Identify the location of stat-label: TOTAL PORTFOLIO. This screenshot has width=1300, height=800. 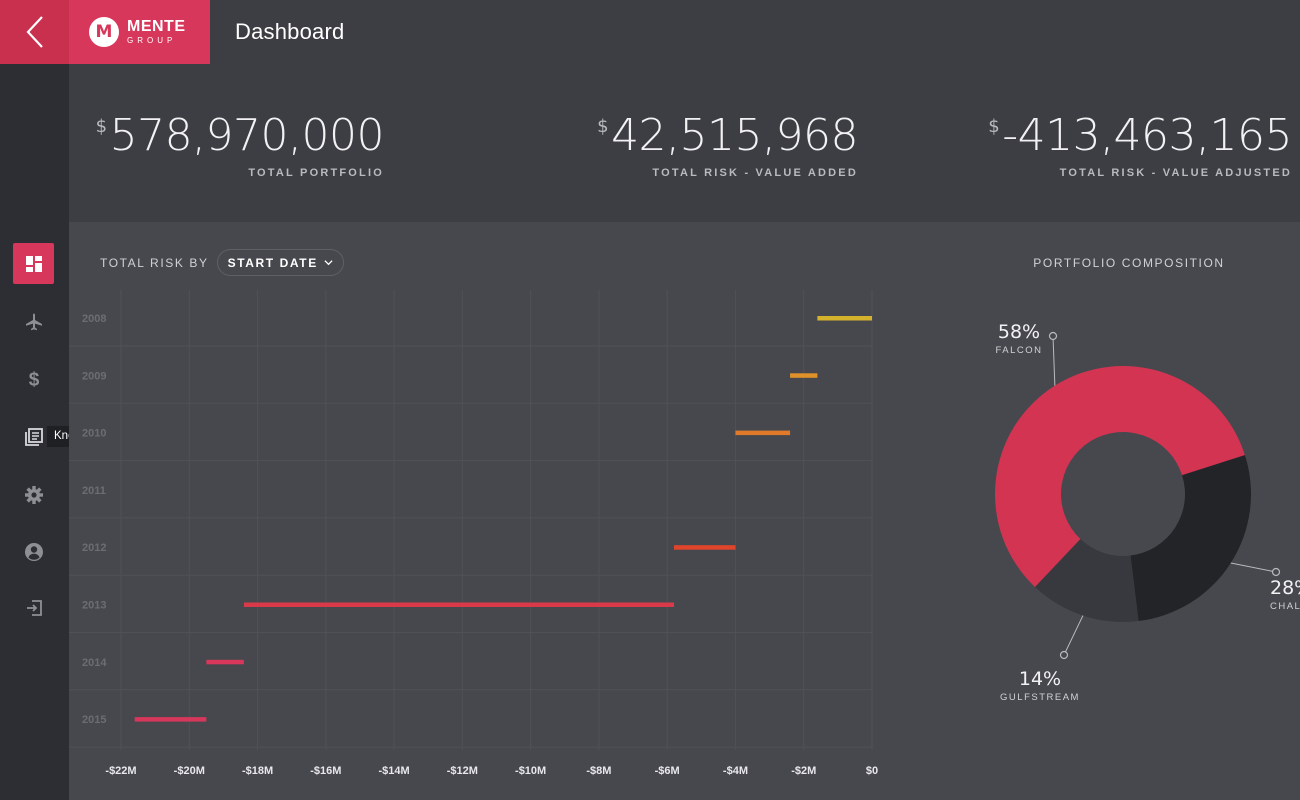
(316, 173).